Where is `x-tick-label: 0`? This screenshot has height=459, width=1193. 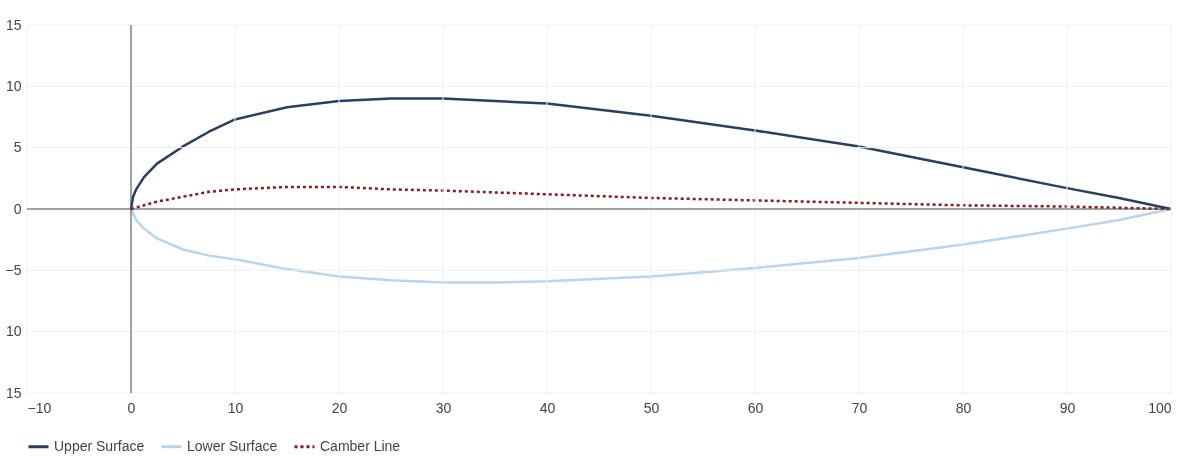 x-tick-label: 0 is located at coordinates (131, 407).